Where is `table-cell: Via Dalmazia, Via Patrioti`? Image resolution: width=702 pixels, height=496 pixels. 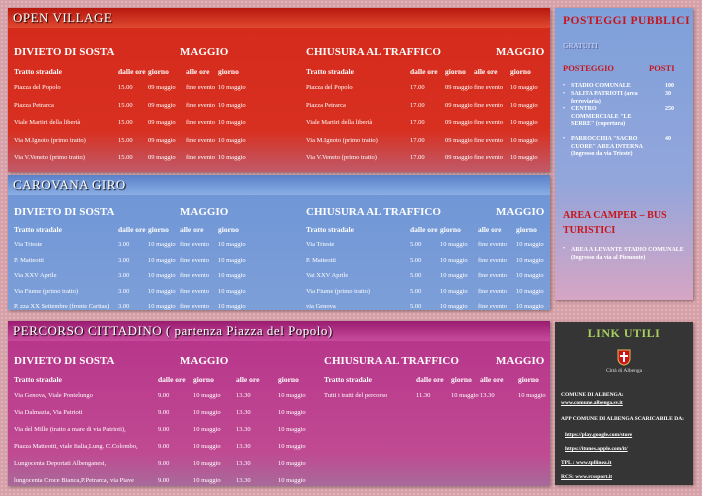 table-cell: Via Dalmazia, Via Patrioti is located at coordinates (48, 412).